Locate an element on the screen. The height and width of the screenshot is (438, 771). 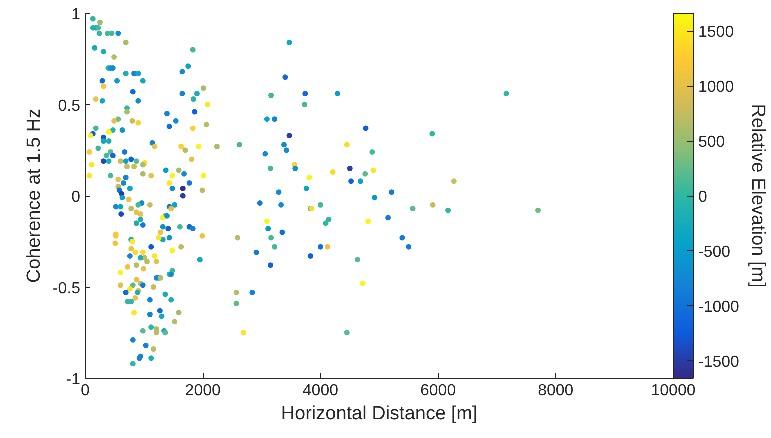
color-bar-title: Relative Elevation [m] is located at coordinates (758, 196).